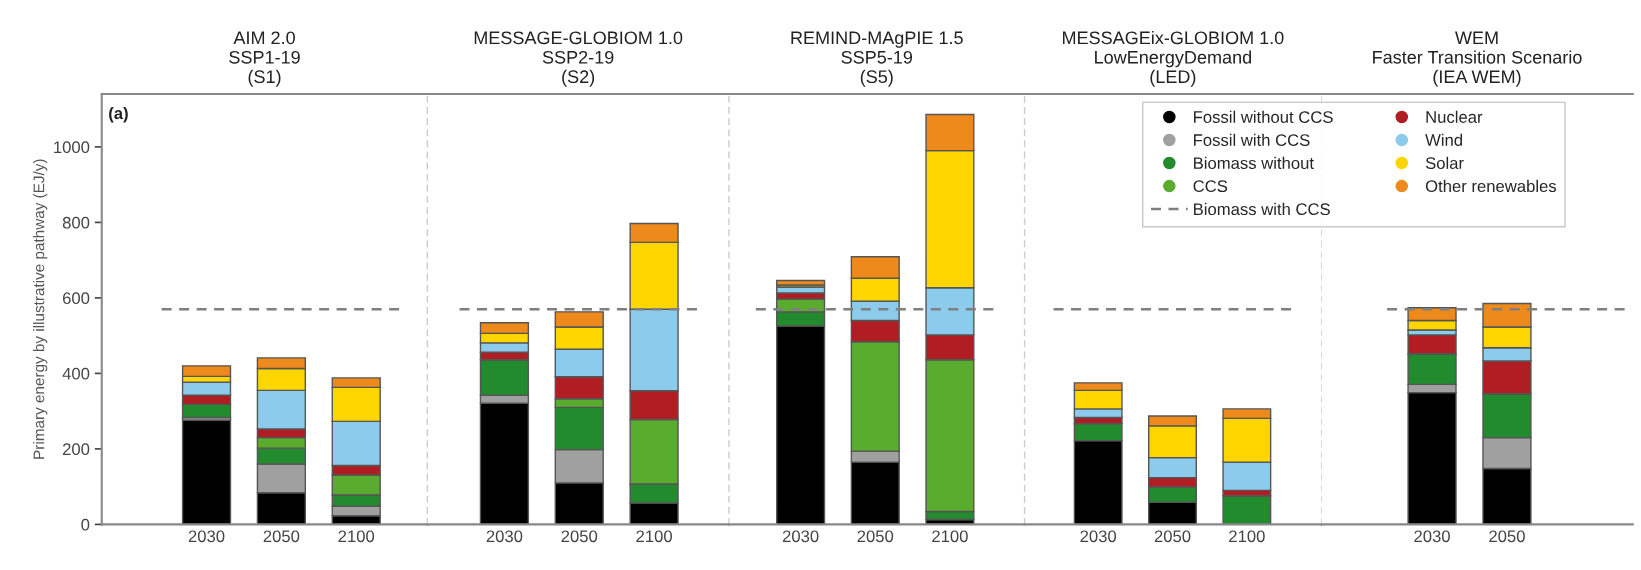  What do you see at coordinates (1254, 163) in the screenshot?
I see `legend-label: Biomass without` at bounding box center [1254, 163].